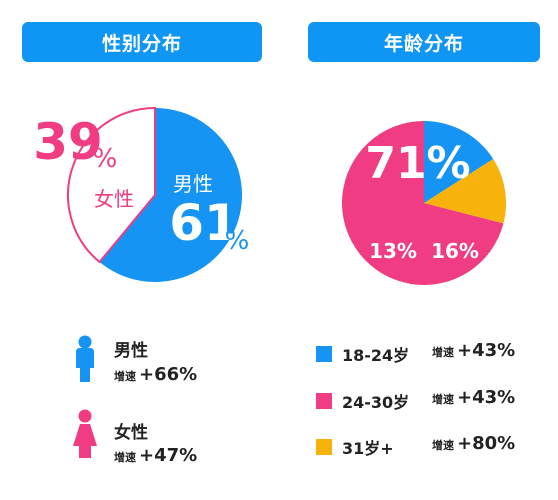  What do you see at coordinates (393, 251) in the screenshot?
I see `slice-value-31plus: 13%` at bounding box center [393, 251].